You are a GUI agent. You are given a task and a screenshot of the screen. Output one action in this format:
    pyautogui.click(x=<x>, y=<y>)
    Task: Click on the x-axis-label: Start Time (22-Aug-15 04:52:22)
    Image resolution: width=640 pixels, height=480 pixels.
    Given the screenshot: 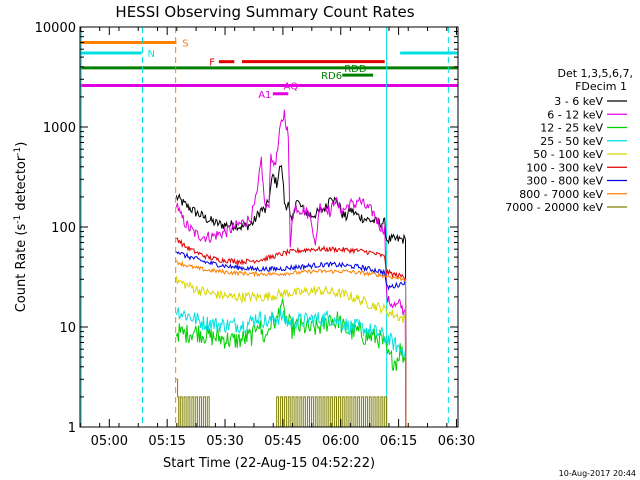 What is the action you would take?
    pyautogui.click(x=269, y=463)
    